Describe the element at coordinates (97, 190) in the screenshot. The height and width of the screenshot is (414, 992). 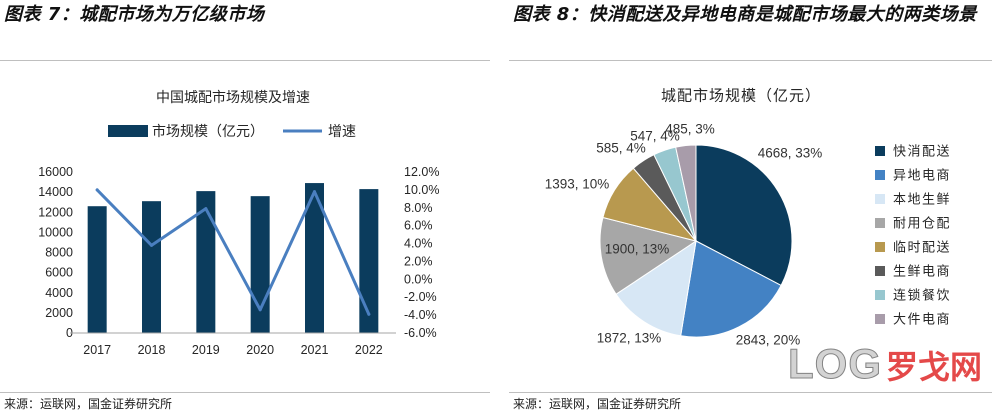
I see `growth-rate-point-2017` at that location.